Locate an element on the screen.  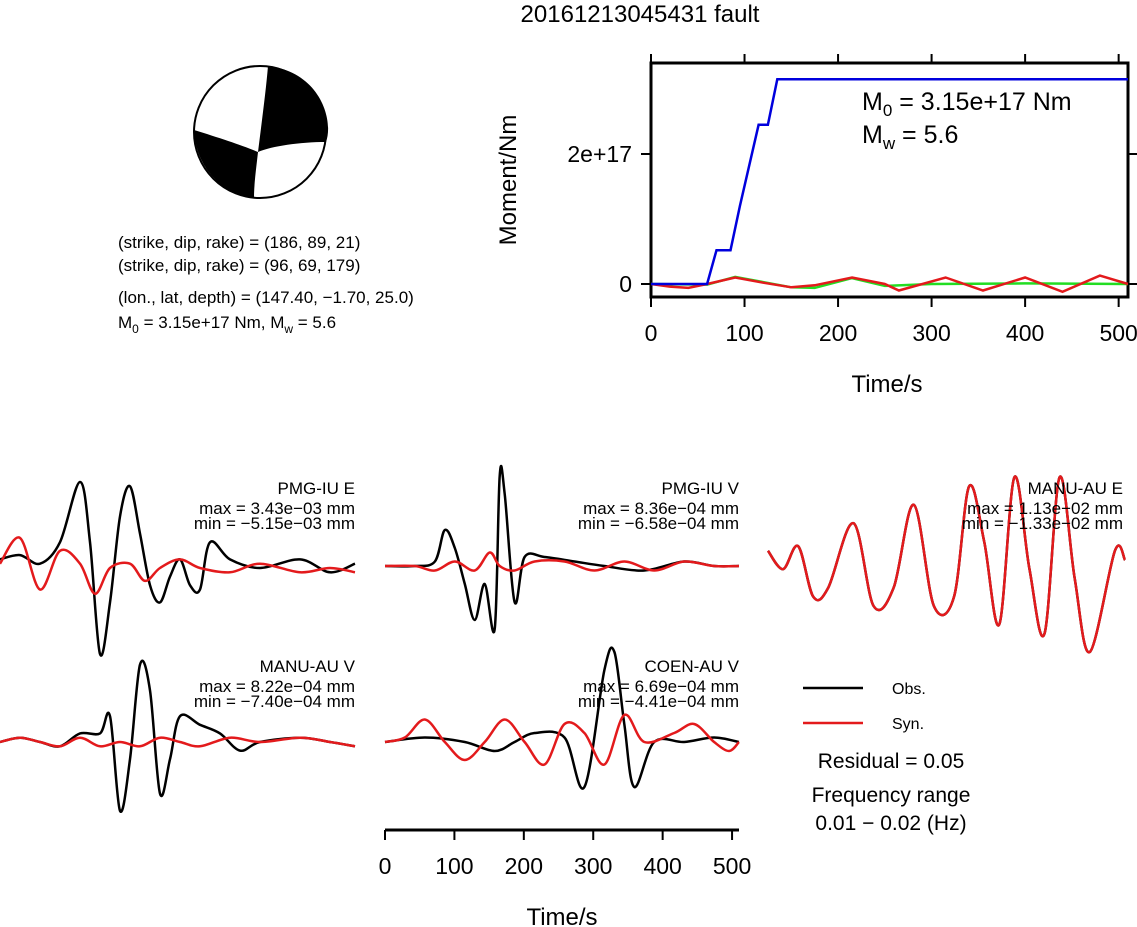
info-line-1: (strike, dip, rake) = (186, 89, 21) is located at coordinates (239, 242).